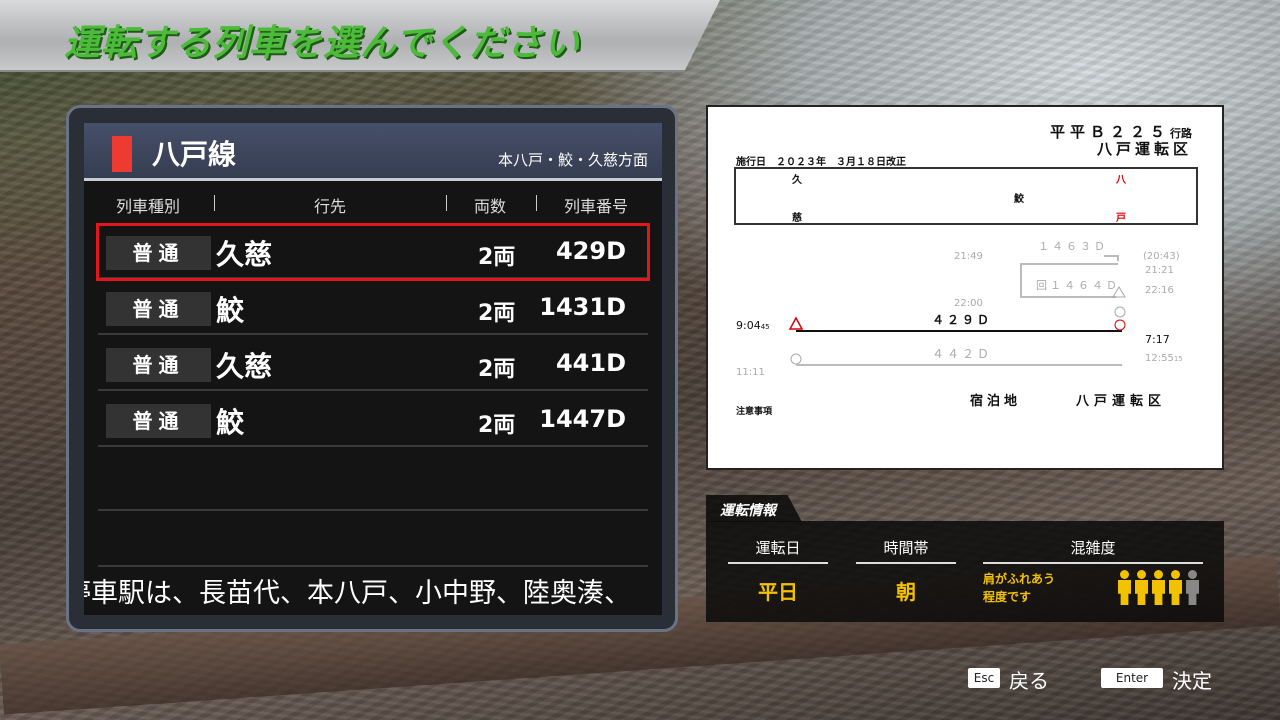  Describe the element at coordinates (590, 363) in the screenshot. I see `train-number: 441D` at that location.